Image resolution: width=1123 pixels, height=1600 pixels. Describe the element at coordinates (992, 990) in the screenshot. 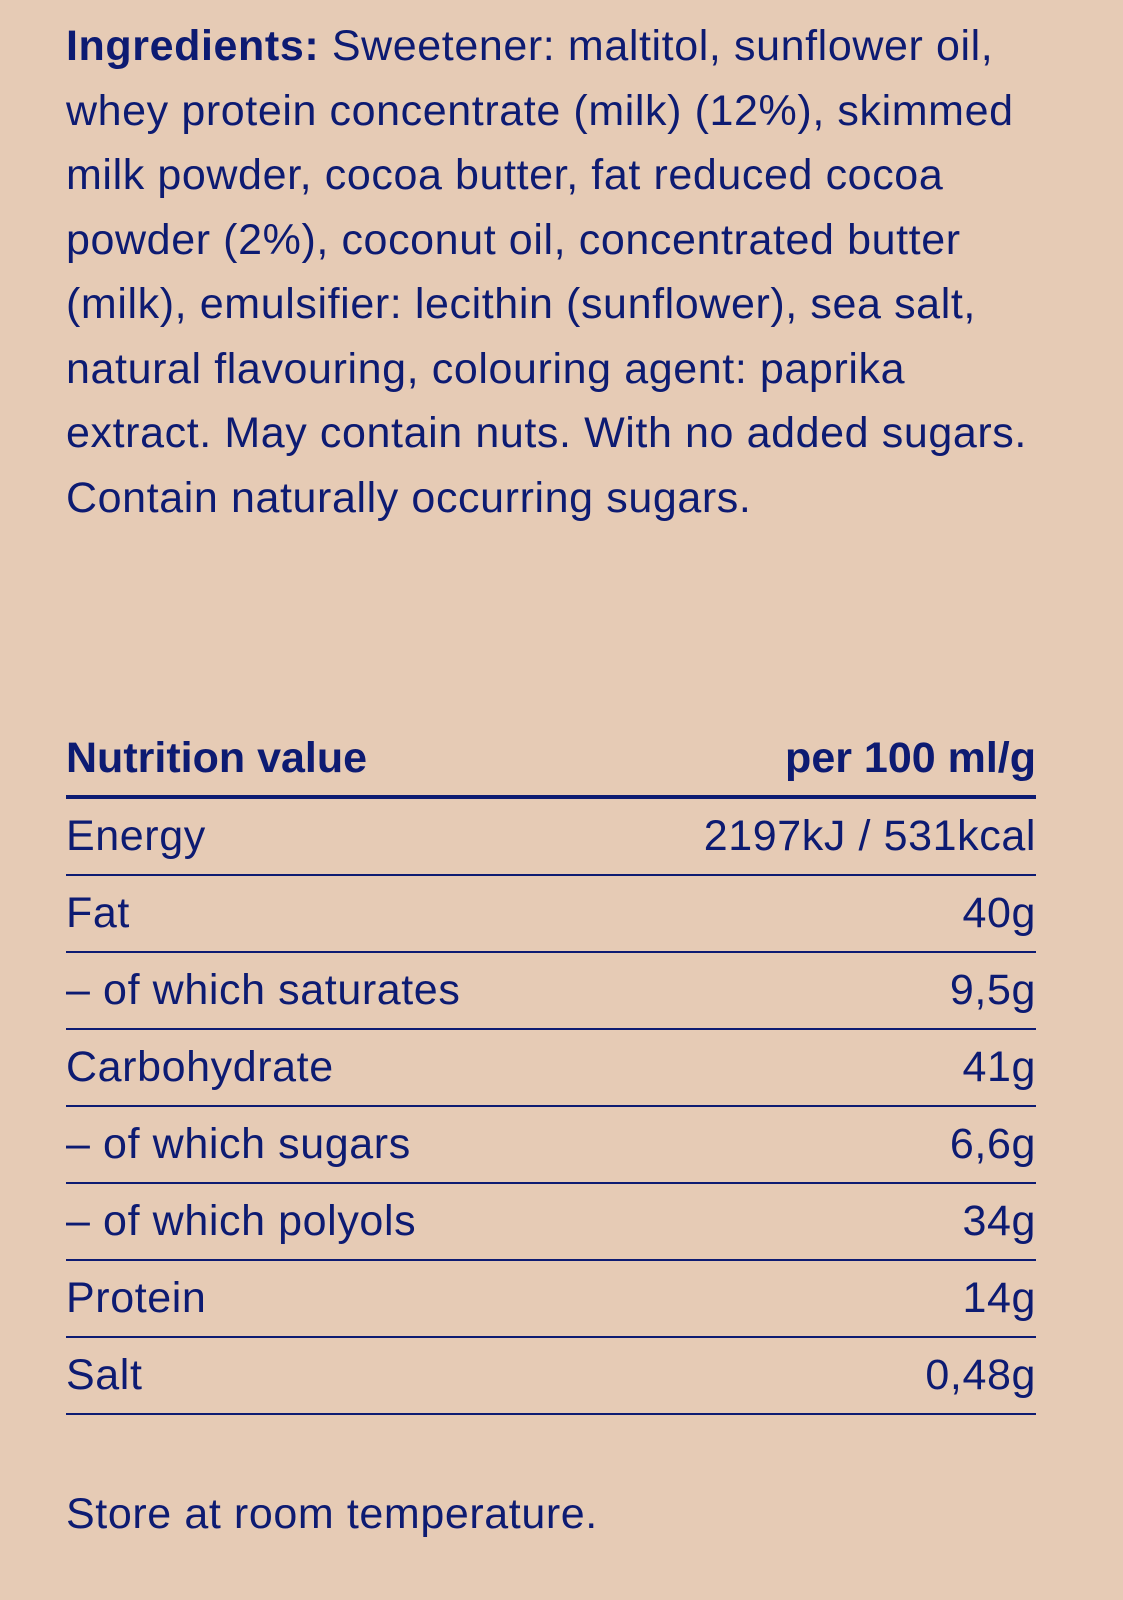

I see `nutrient-value: 9,5g` at that location.